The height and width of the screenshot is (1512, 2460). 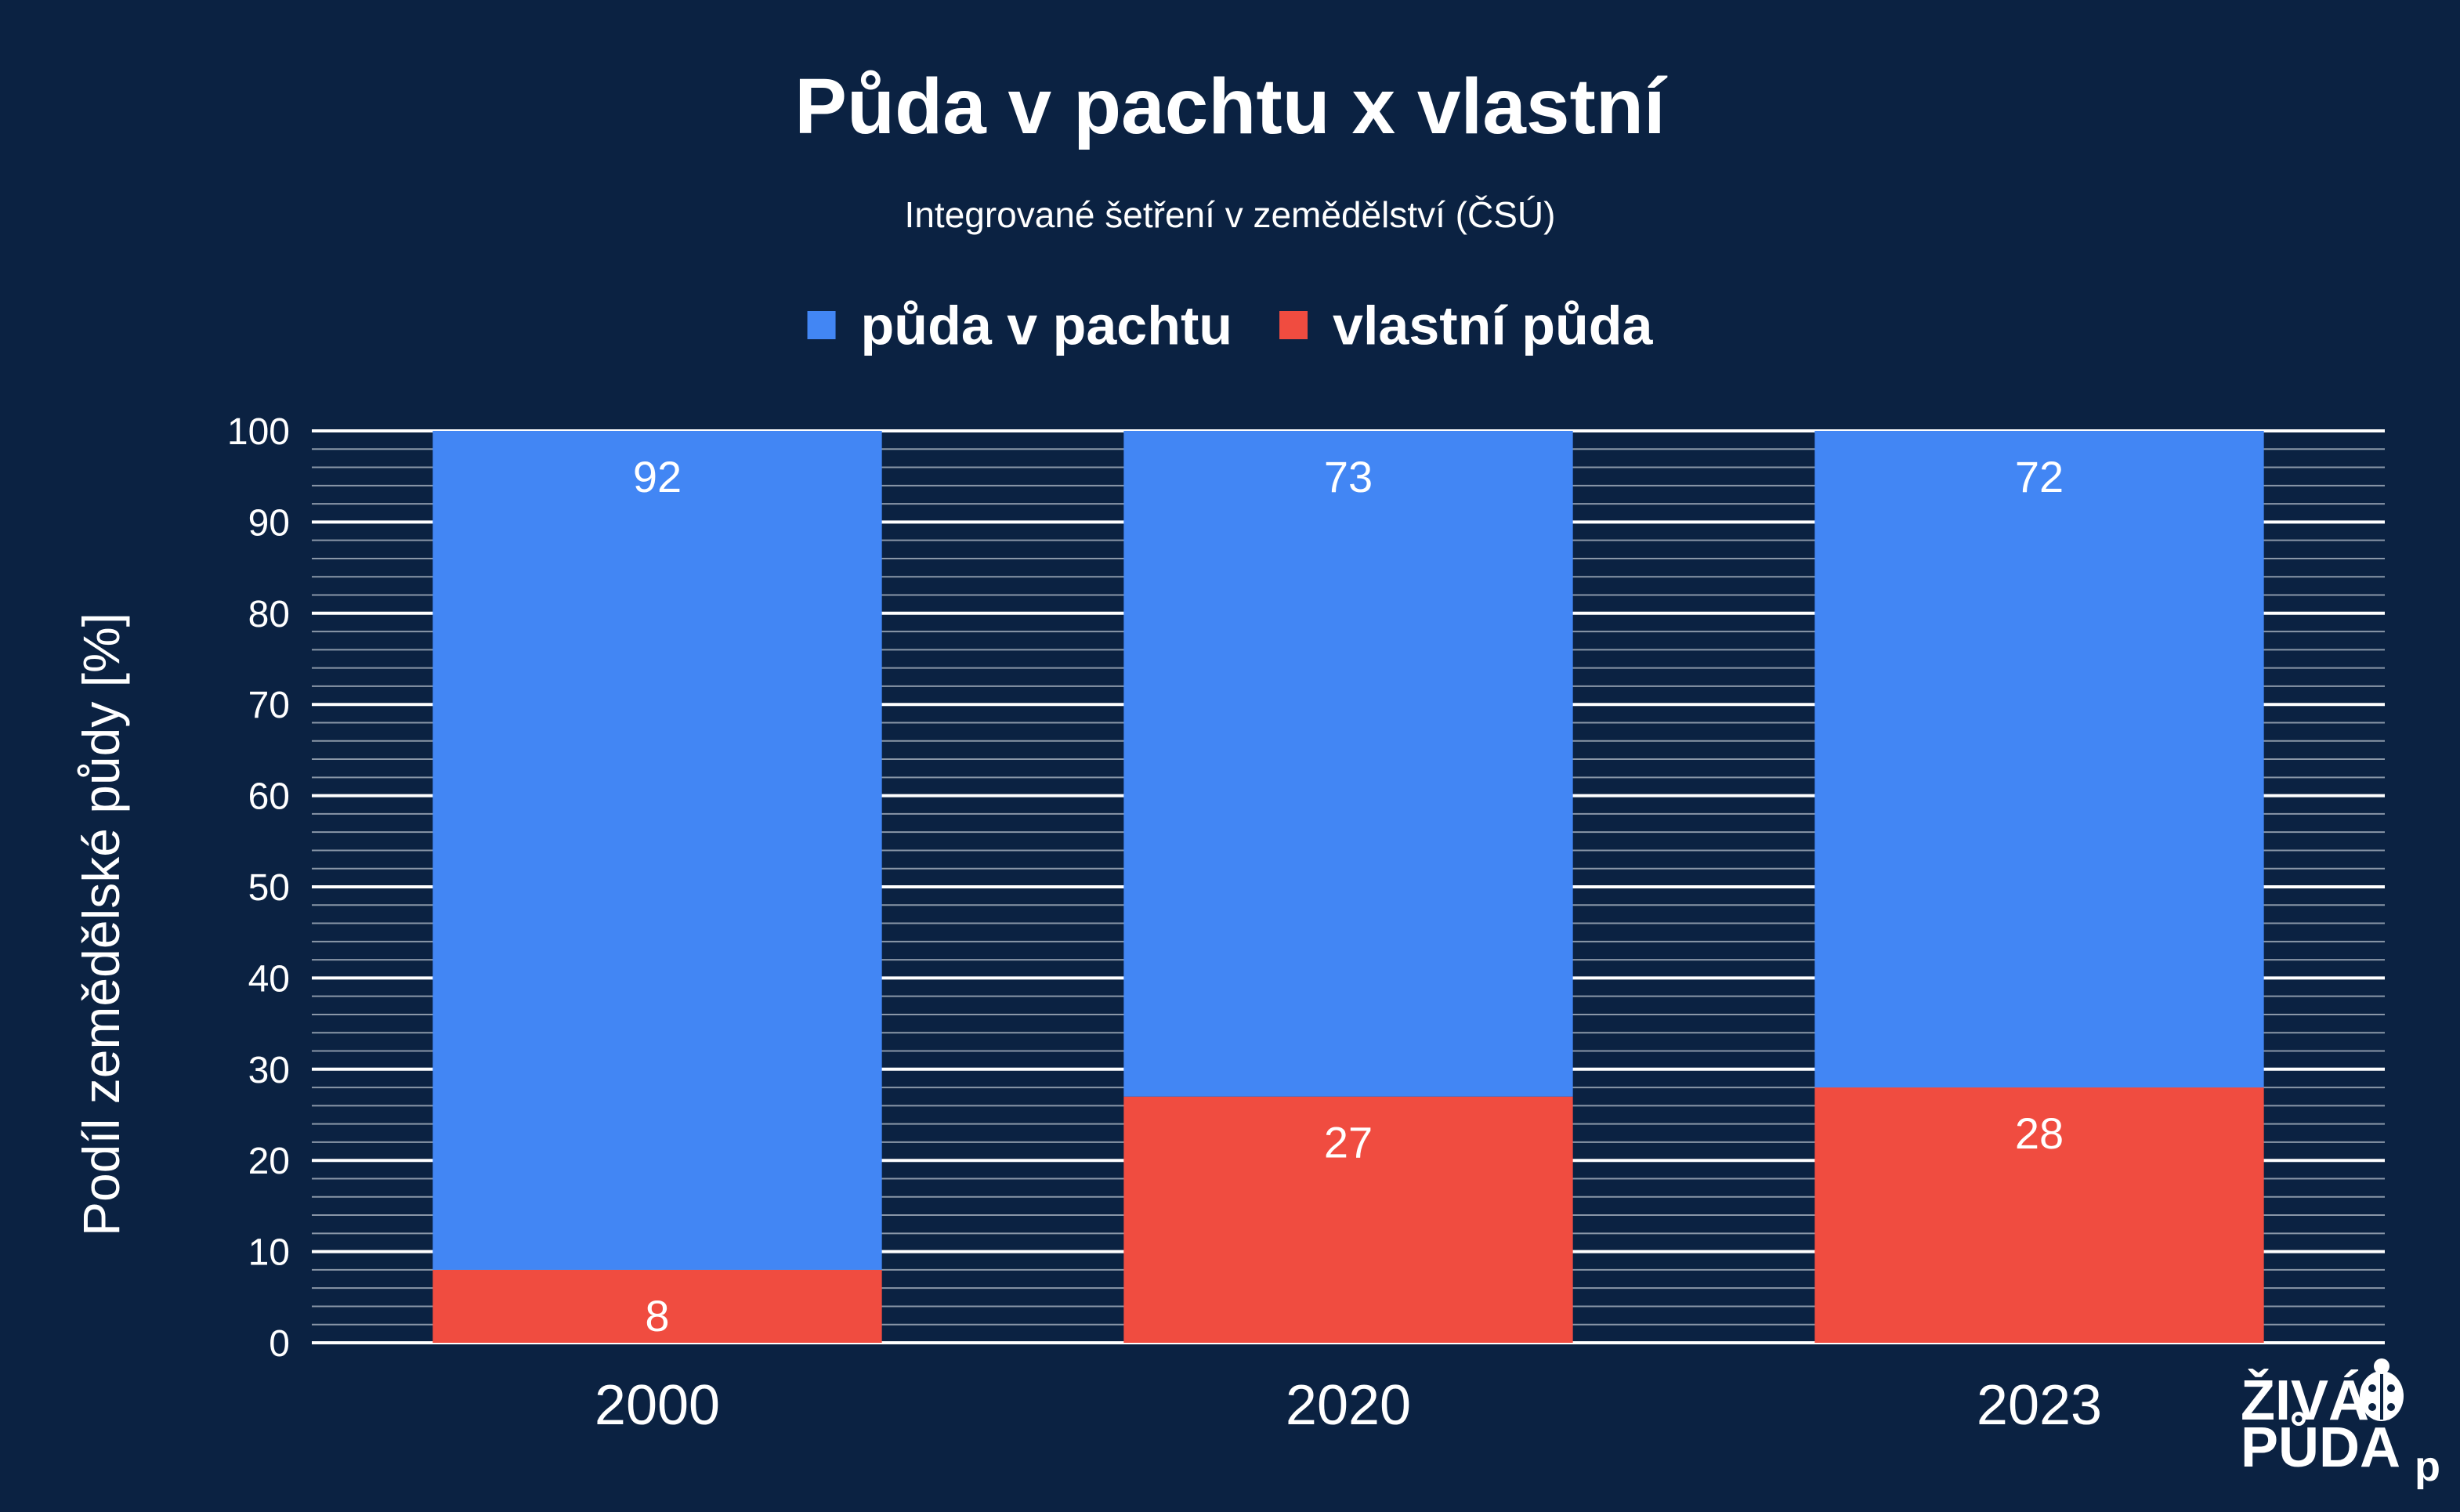 I want to click on x-axis-ticks: 2000 2020 2023, so click(x=1348, y=1406).